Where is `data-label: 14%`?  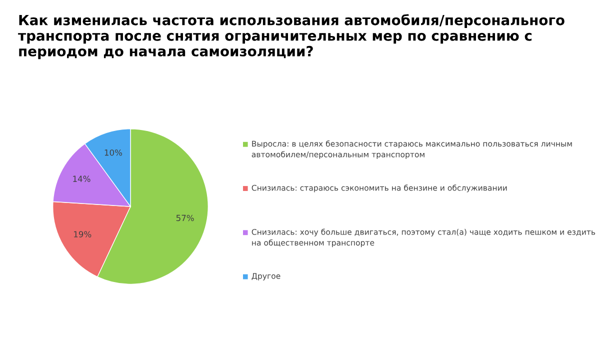
data-label: 14% is located at coordinates (81, 179).